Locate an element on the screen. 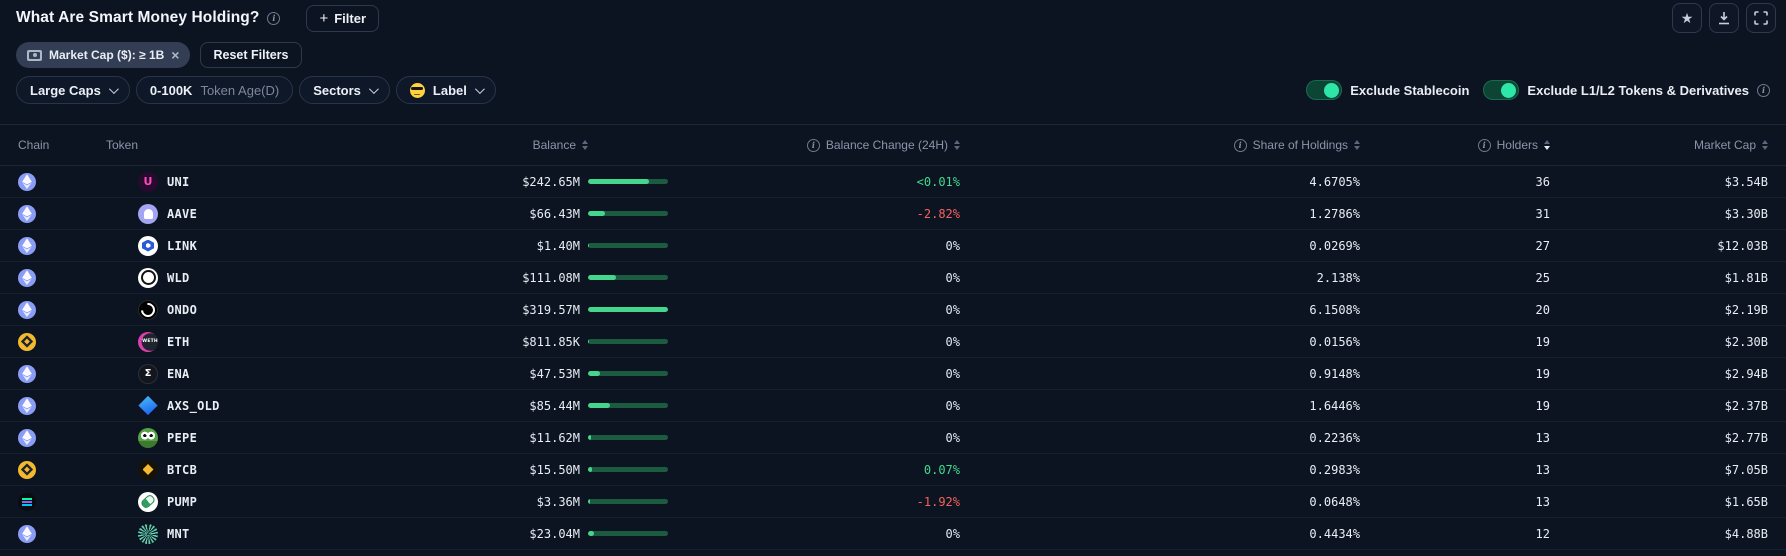 The width and height of the screenshot is (1786, 556). solana-chain-icon is located at coordinates (27, 501).